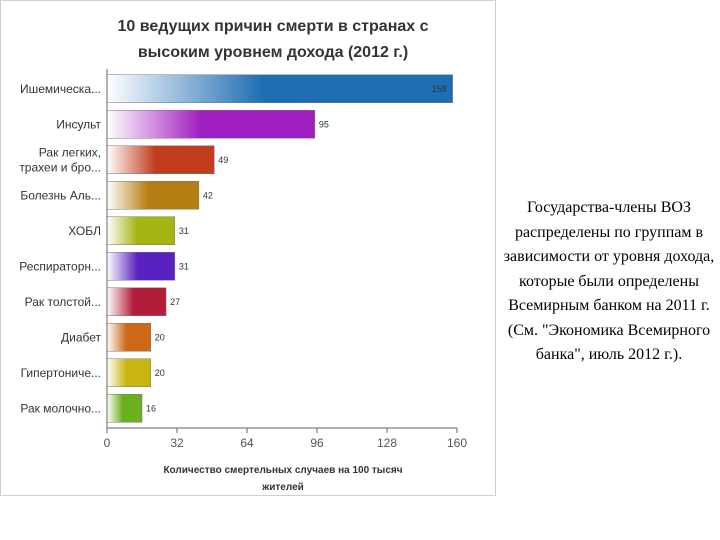  Describe the element at coordinates (439, 89) in the screenshot. I see `bar-value-label: 158` at that location.